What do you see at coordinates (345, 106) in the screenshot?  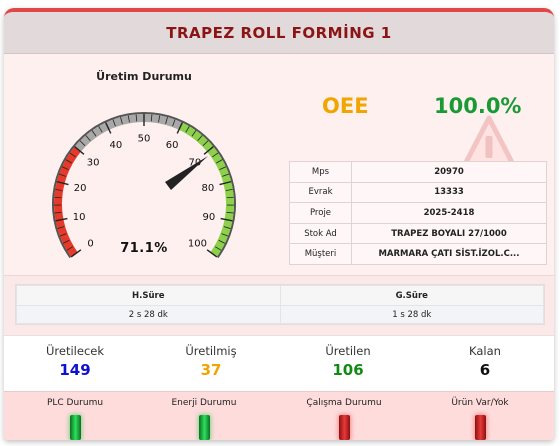 I see `oee-label: OEE` at bounding box center [345, 106].